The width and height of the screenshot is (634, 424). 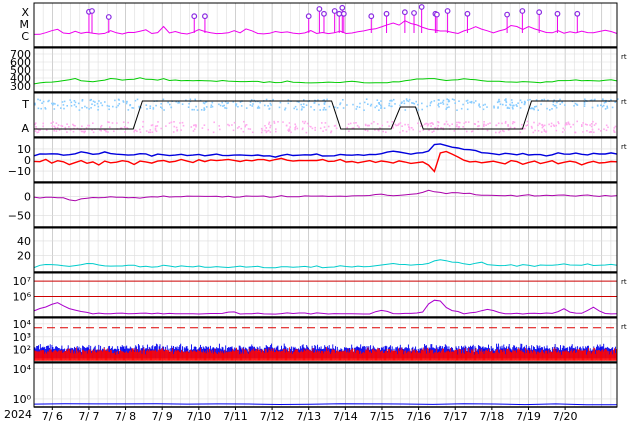 What do you see at coordinates (22, 324) in the screenshot?
I see `y-tick-label-proton-flux-2: 10⁴` at bounding box center [22, 324].